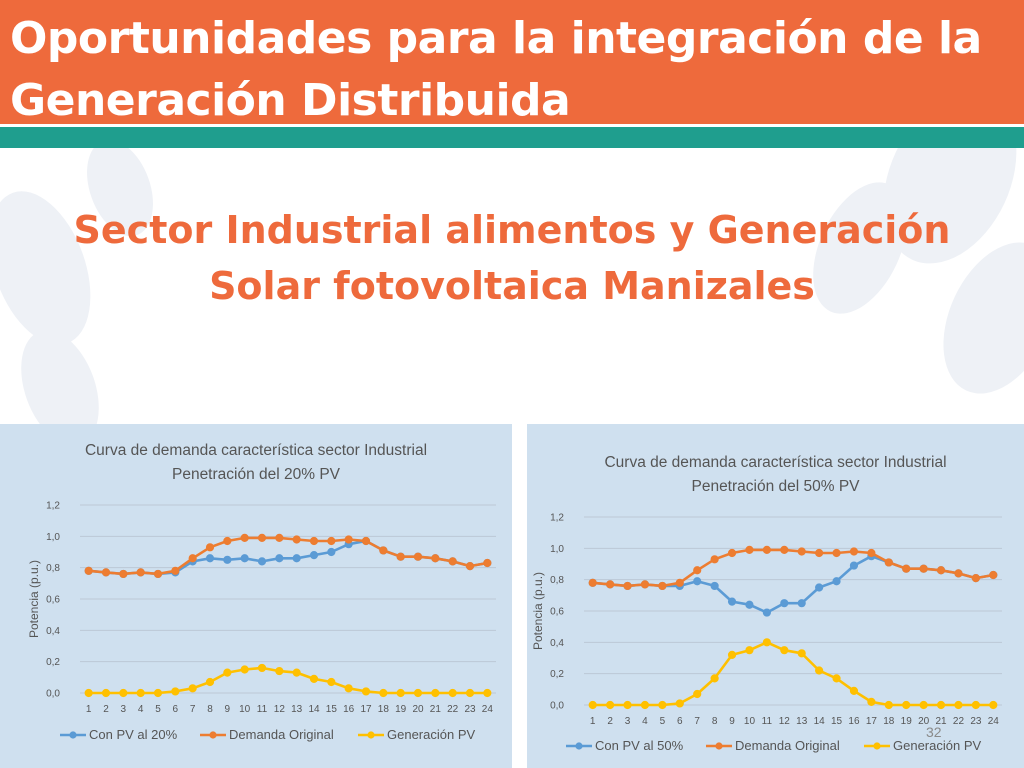 This screenshot has width=1024, height=768. Describe the element at coordinates (133, 734) in the screenshot. I see `legend-label: Con PV al 20%` at that location.